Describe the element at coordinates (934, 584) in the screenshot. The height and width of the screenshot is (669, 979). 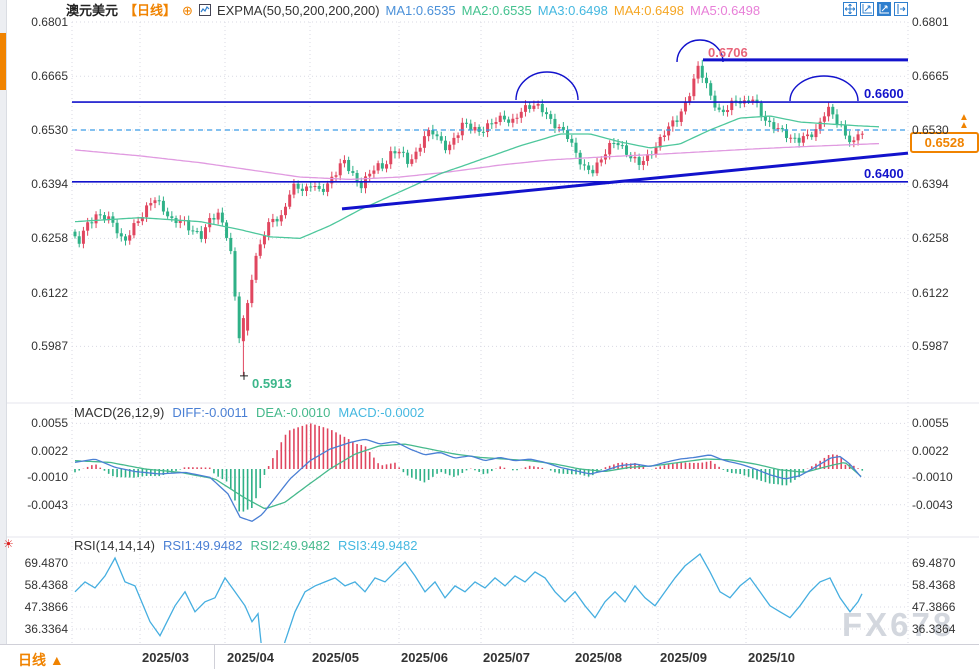
I see `rsi-ytick-right: 58.4368` at that location.